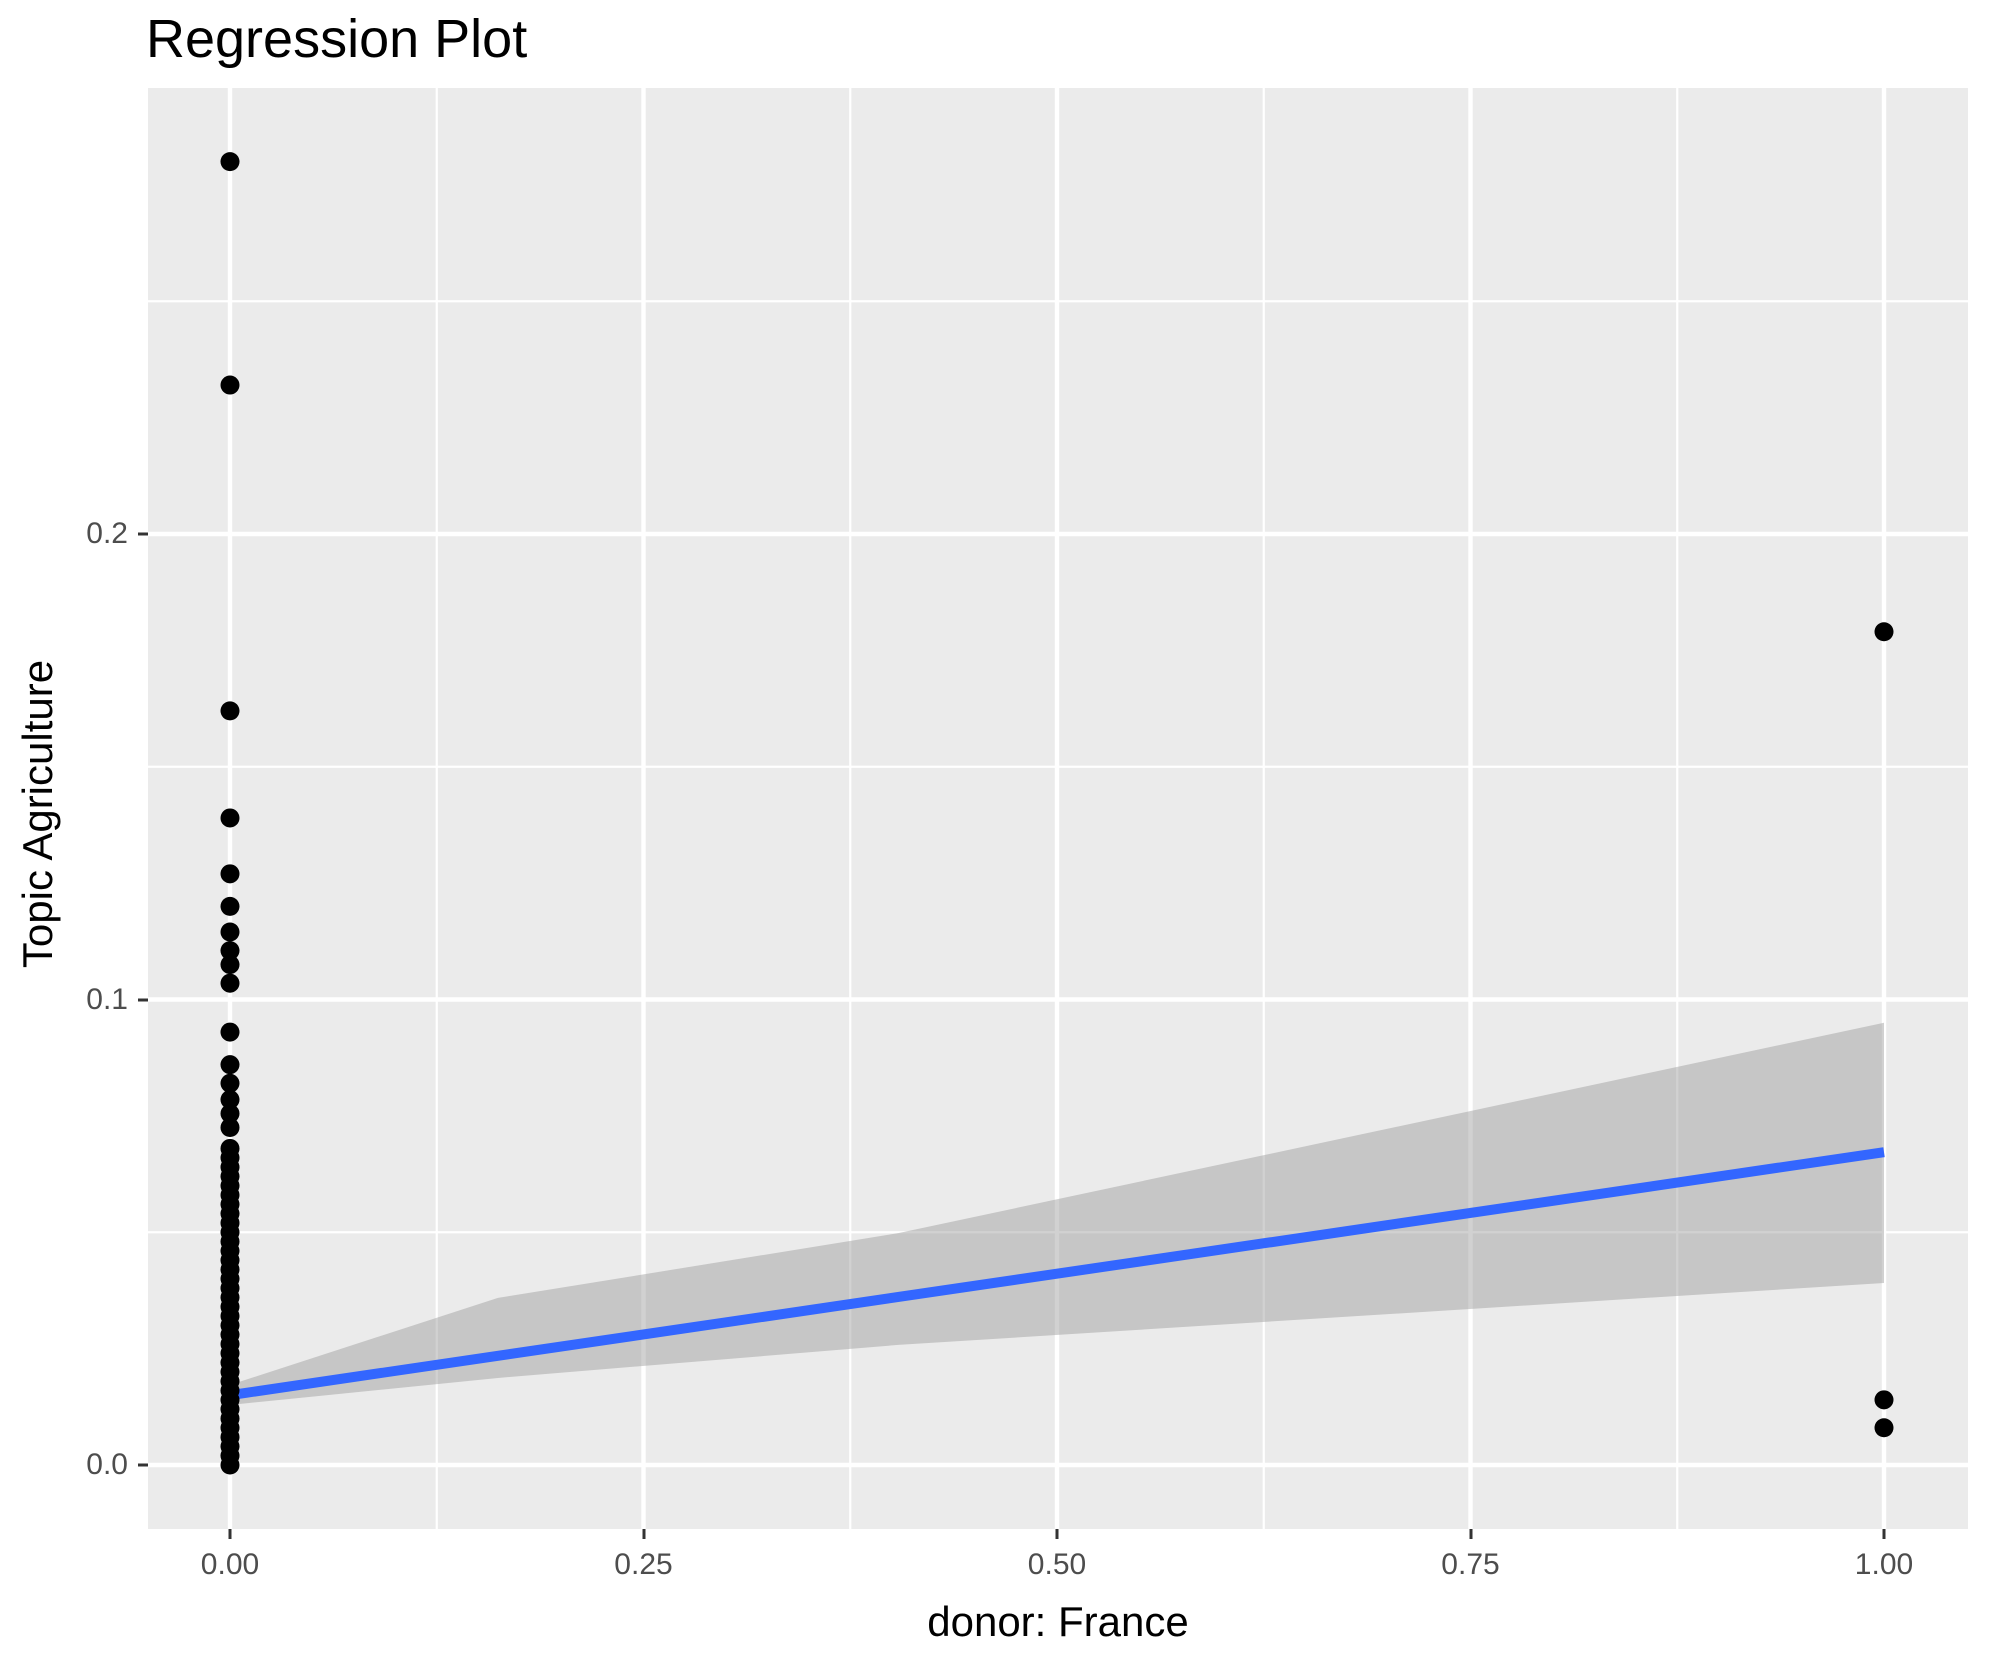 Image resolution: width=1990 pixels, height=1665 pixels. I want to click on plot-title: Regression Plot, so click(337, 39).